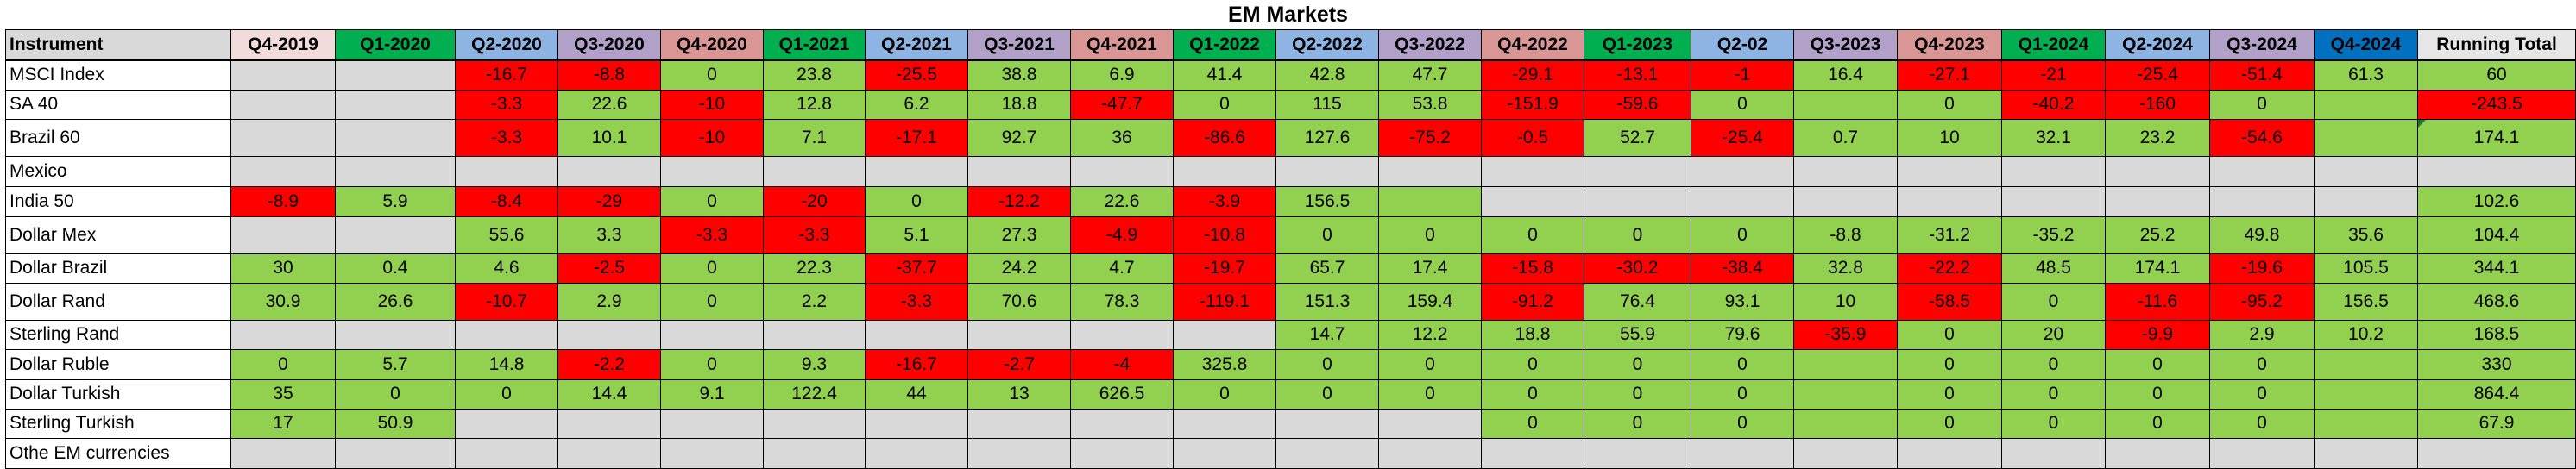 The height and width of the screenshot is (469, 2576). What do you see at coordinates (2366, 268) in the screenshot?
I see `value-cell: 105.5` at bounding box center [2366, 268].